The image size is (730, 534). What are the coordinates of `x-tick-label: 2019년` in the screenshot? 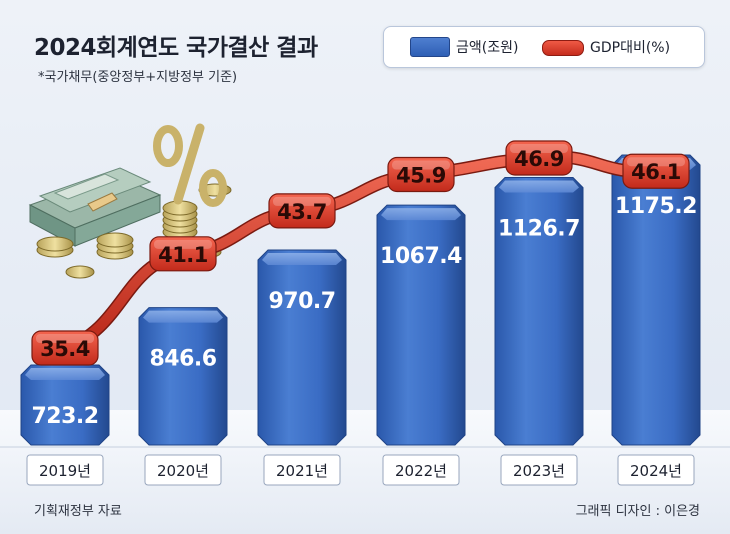 It's located at (65, 471).